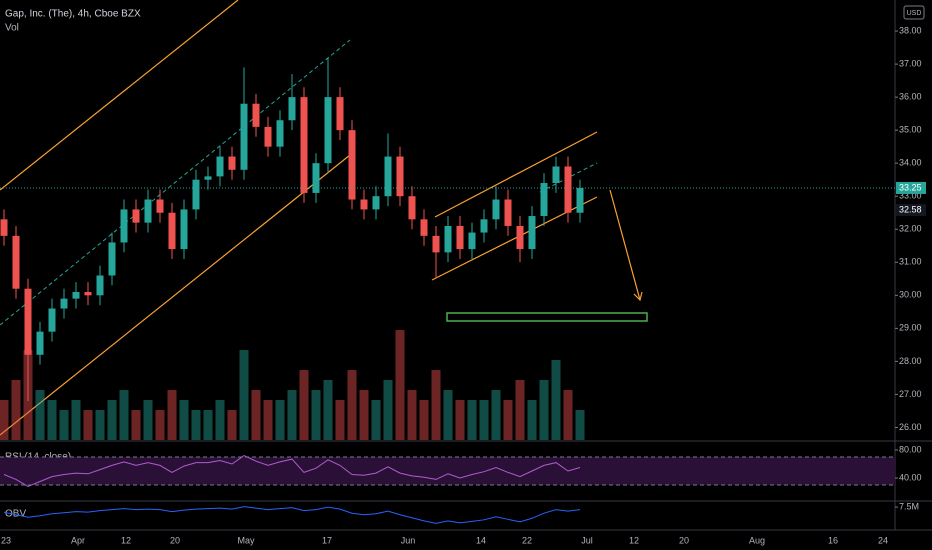  Describe the element at coordinates (910, 163) in the screenshot. I see `y-tick-label: 34.00` at that location.